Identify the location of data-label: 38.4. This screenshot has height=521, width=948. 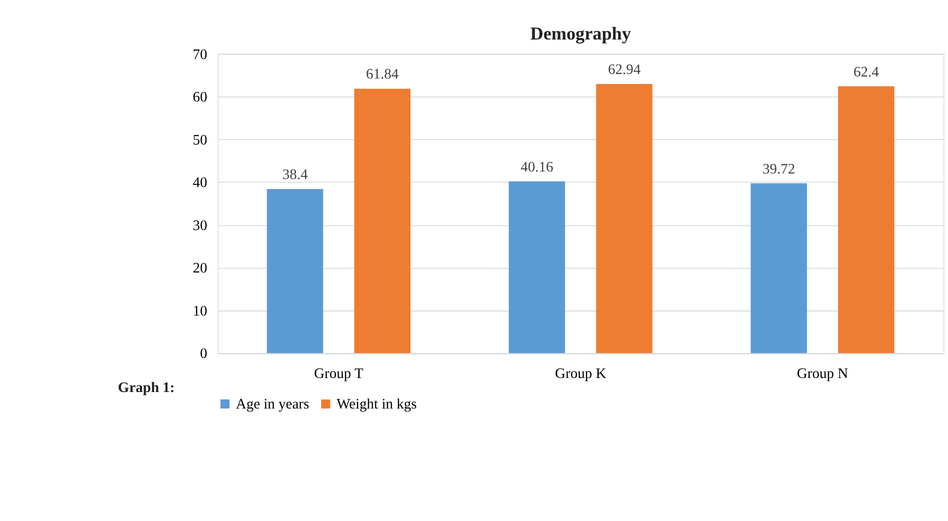
(295, 174).